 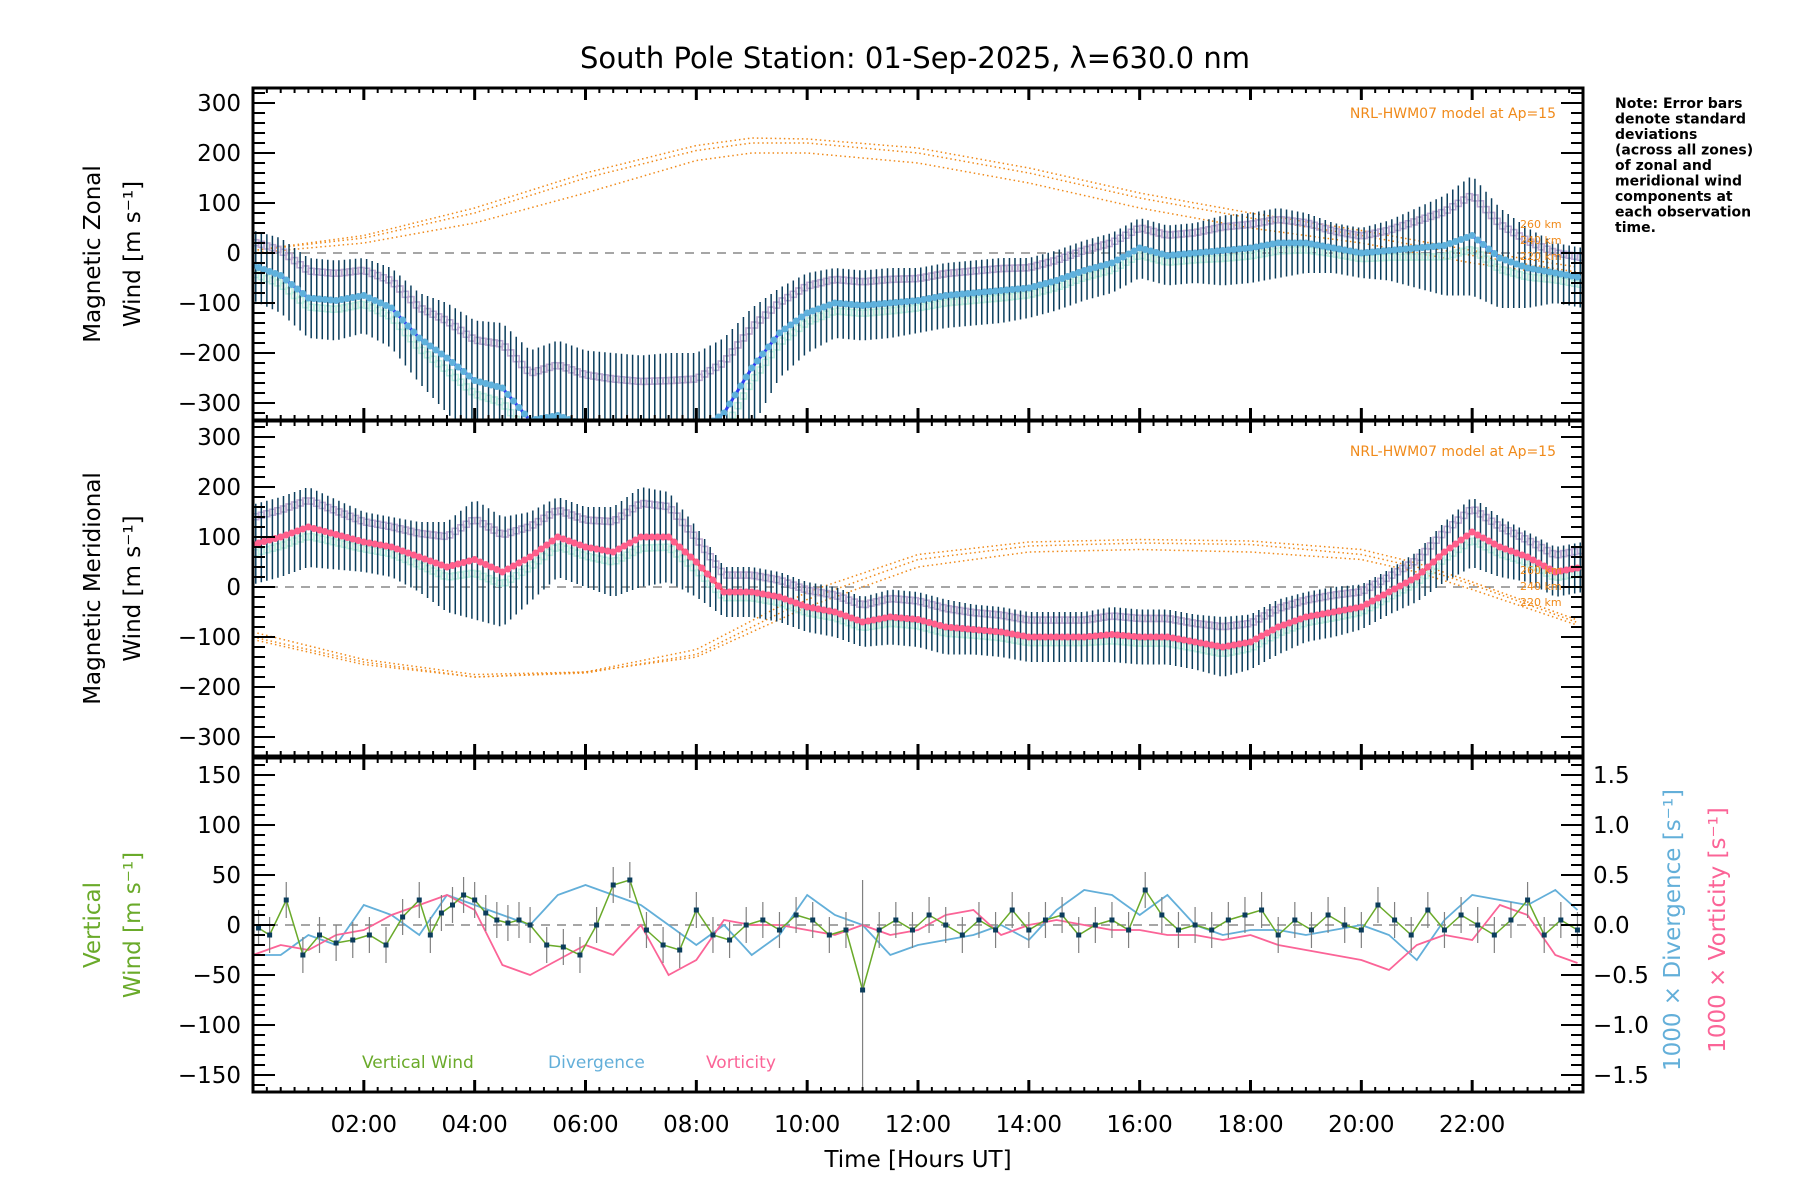 What do you see at coordinates (916, 977) in the screenshot?
I see `vertical-series` at bounding box center [916, 977].